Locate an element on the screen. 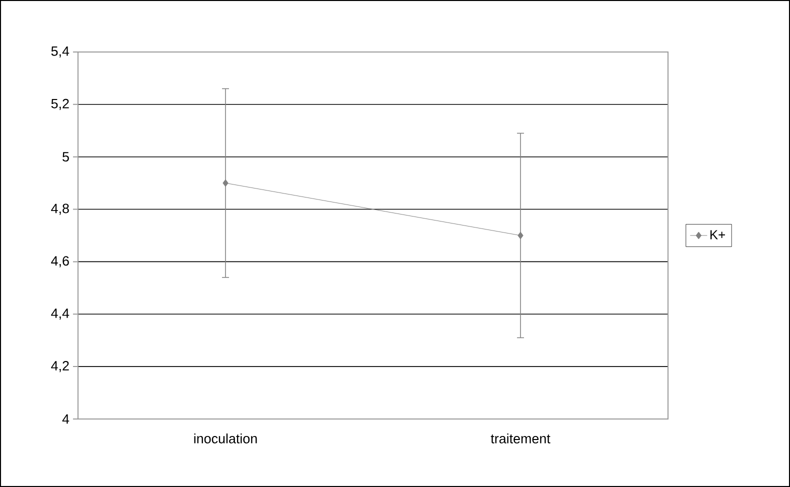 Image resolution: width=790 pixels, height=487 pixels. y-tick-label: 4,4 is located at coordinates (60, 314).